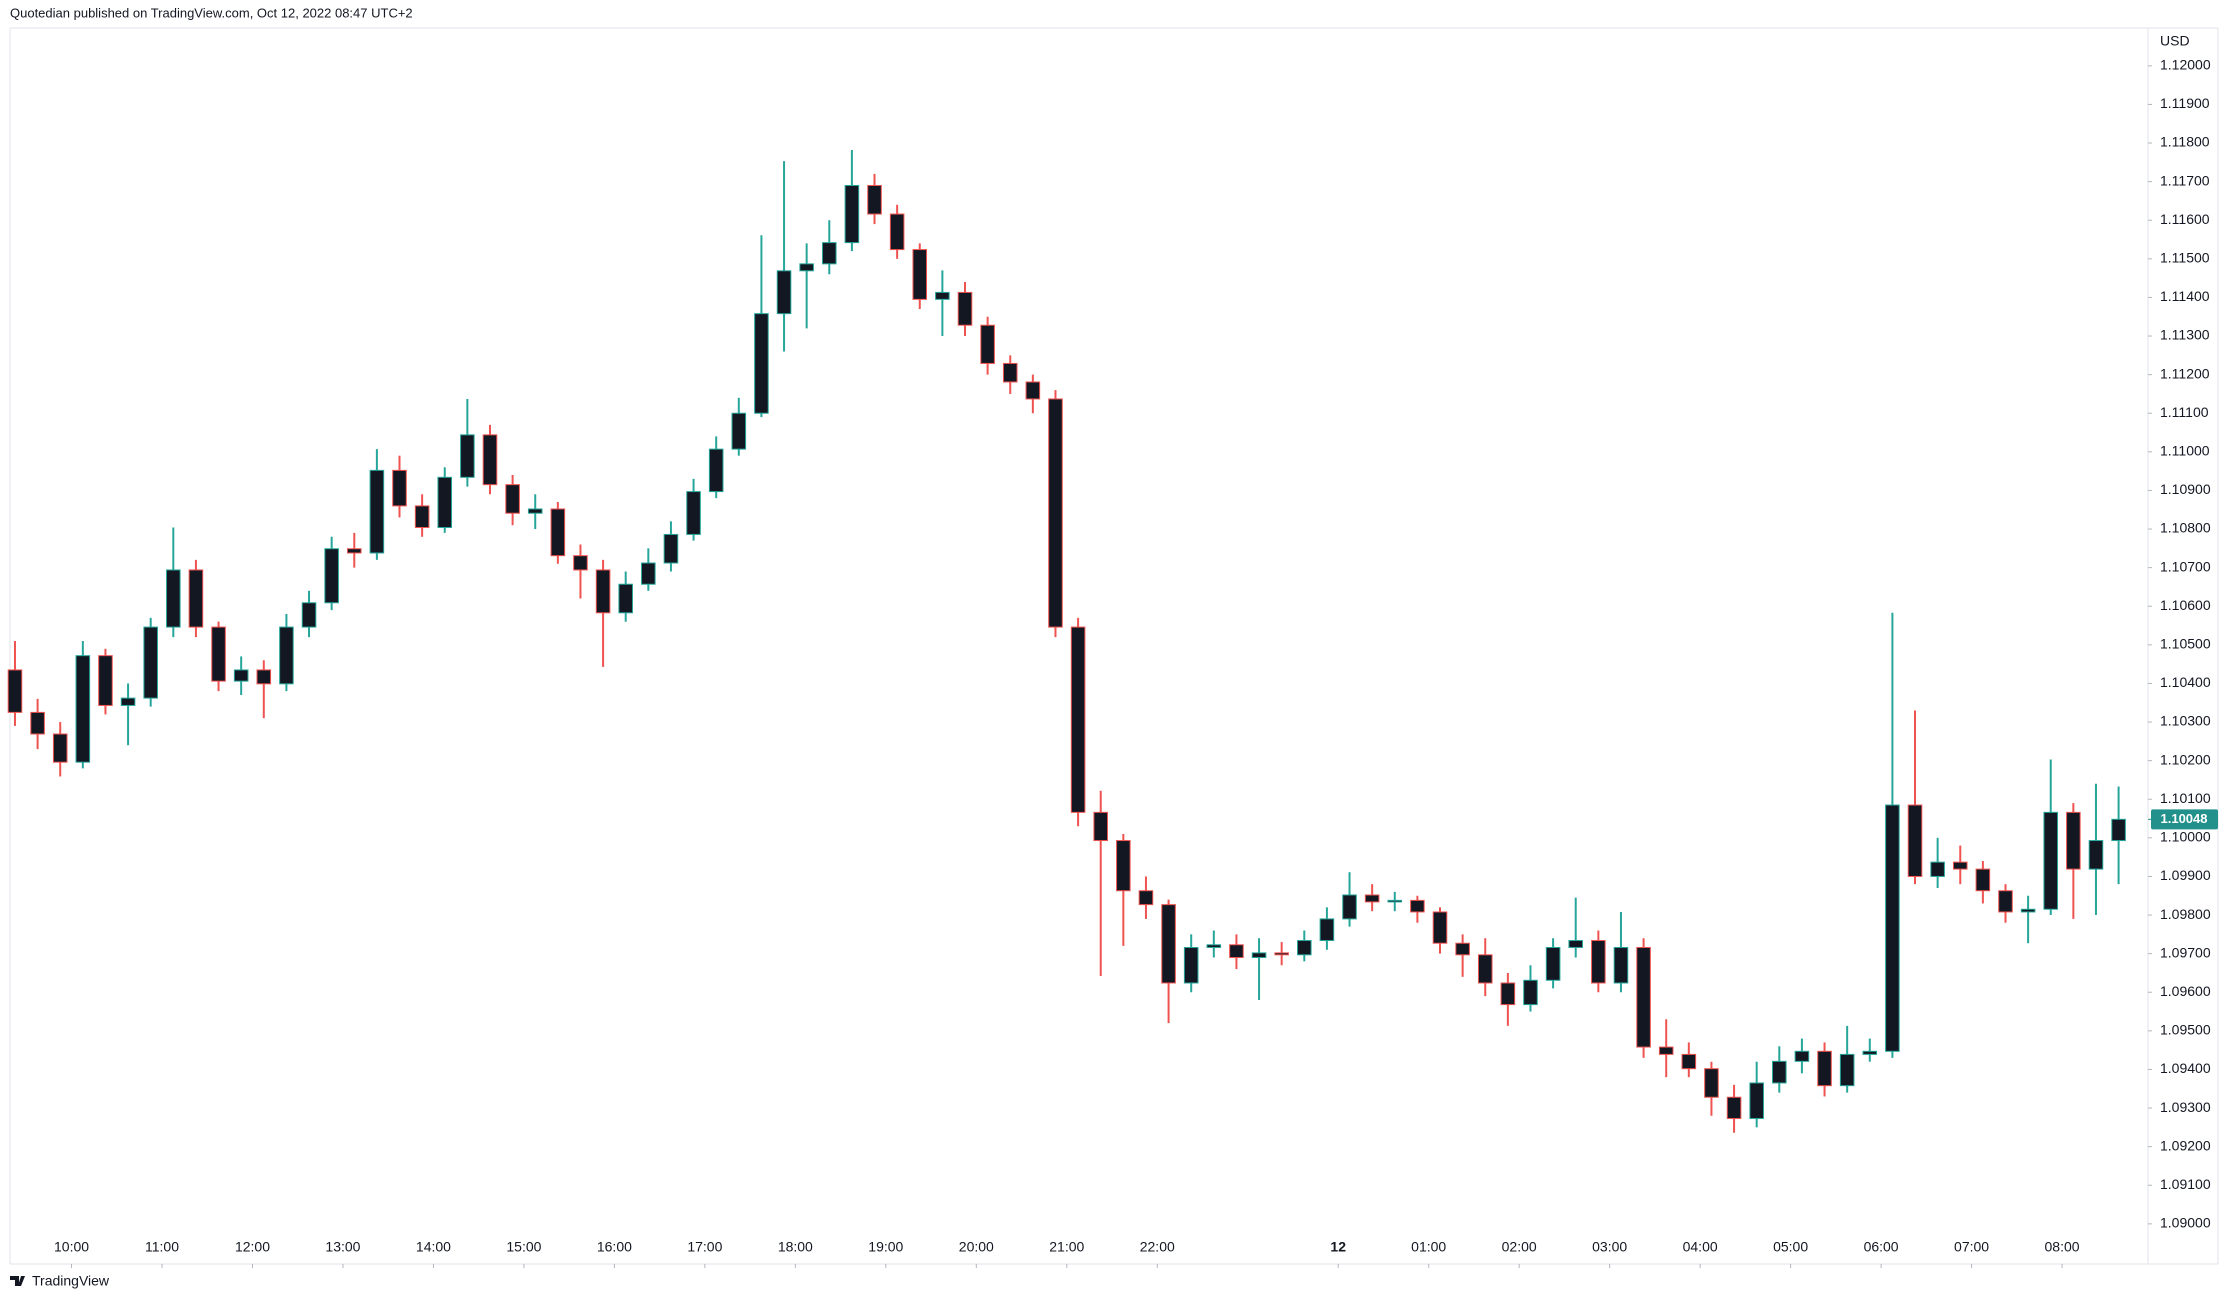 The height and width of the screenshot is (1299, 2230). Describe the element at coordinates (2185, 644) in the screenshot. I see `y-tick-label: 1.10500` at that location.